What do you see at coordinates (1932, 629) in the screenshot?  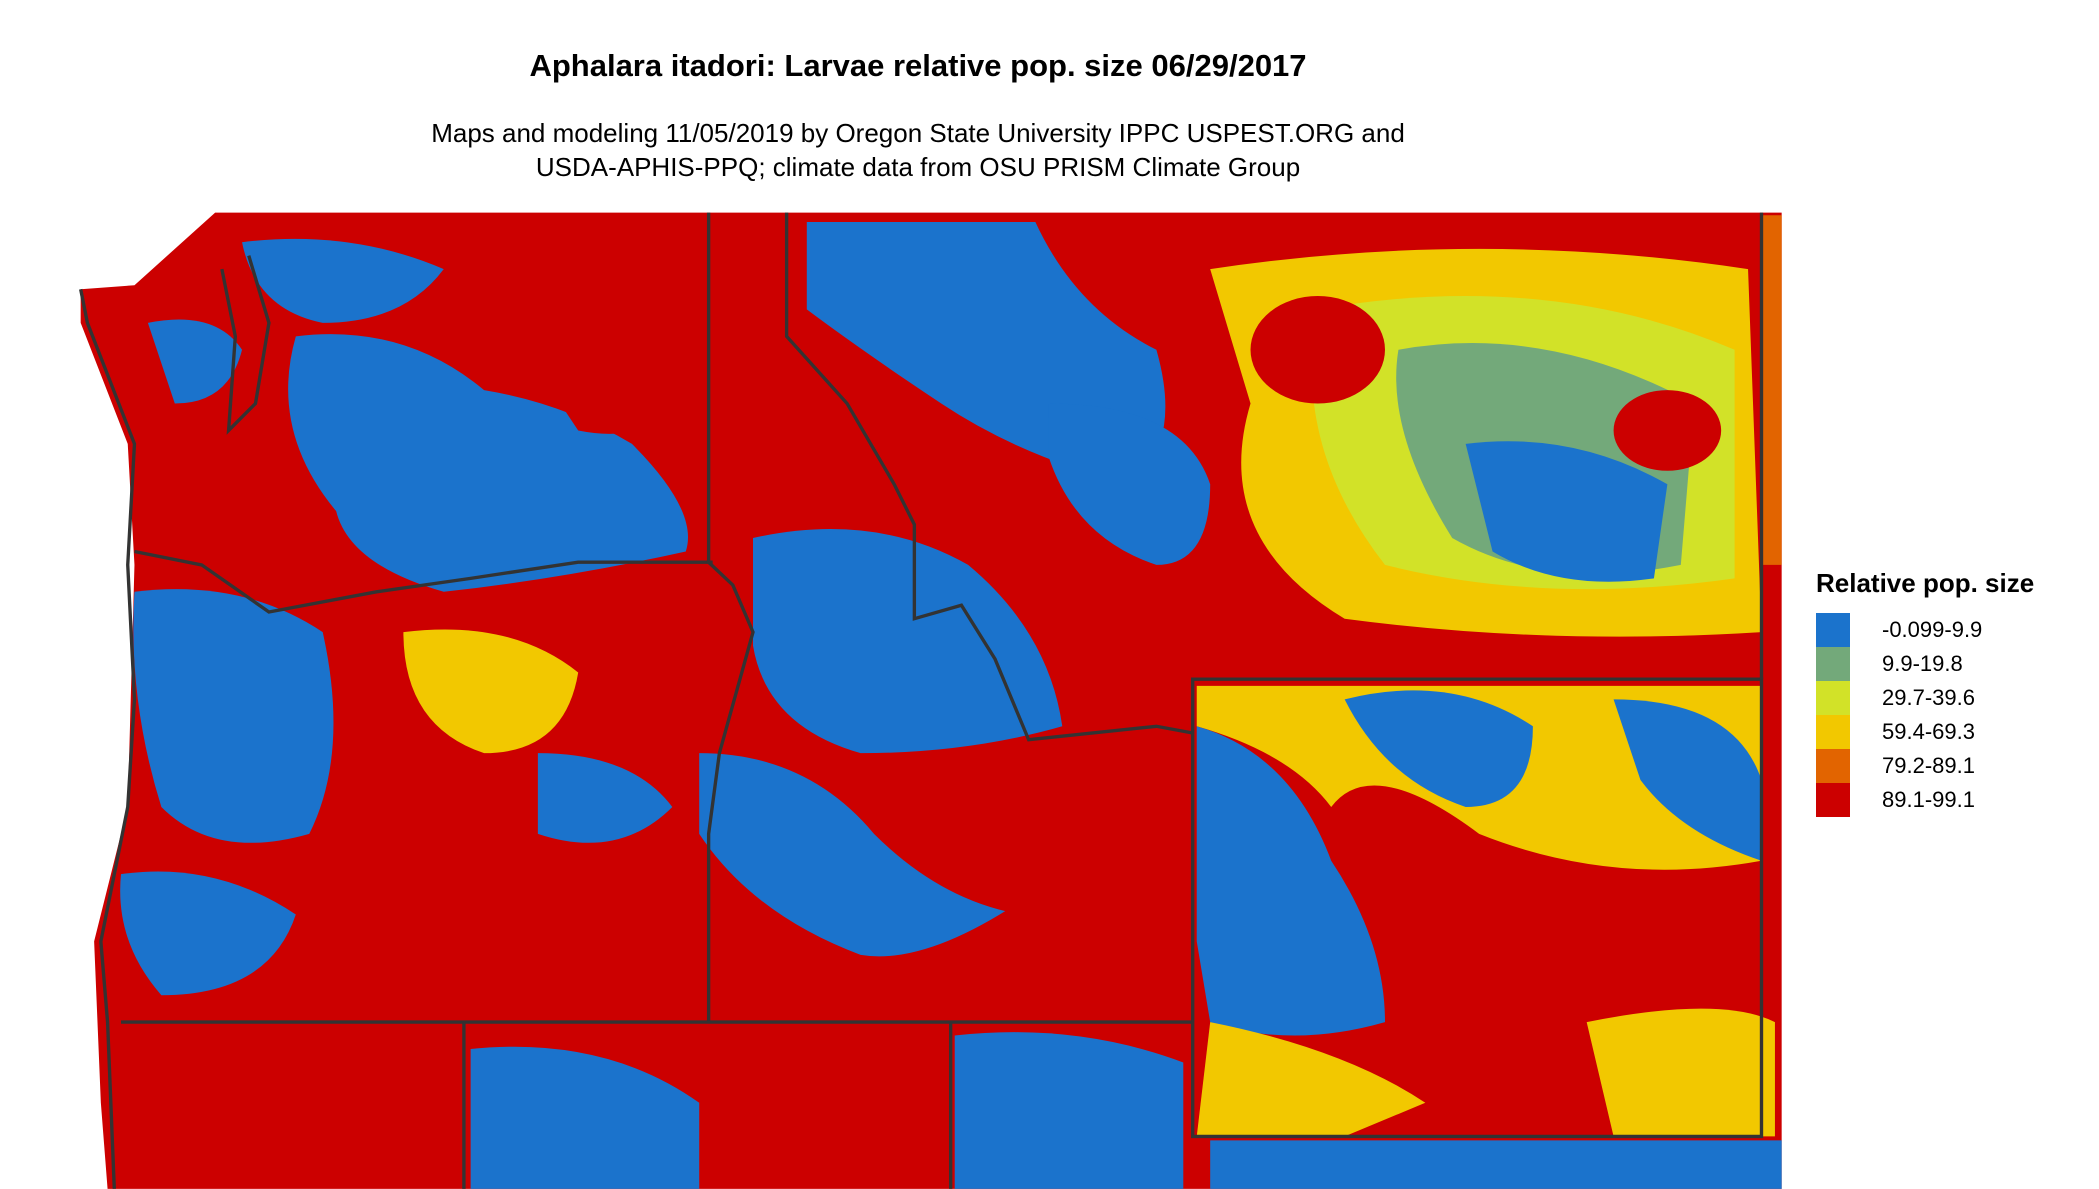 I see `legend-label: -0.099-9.9` at bounding box center [1932, 629].